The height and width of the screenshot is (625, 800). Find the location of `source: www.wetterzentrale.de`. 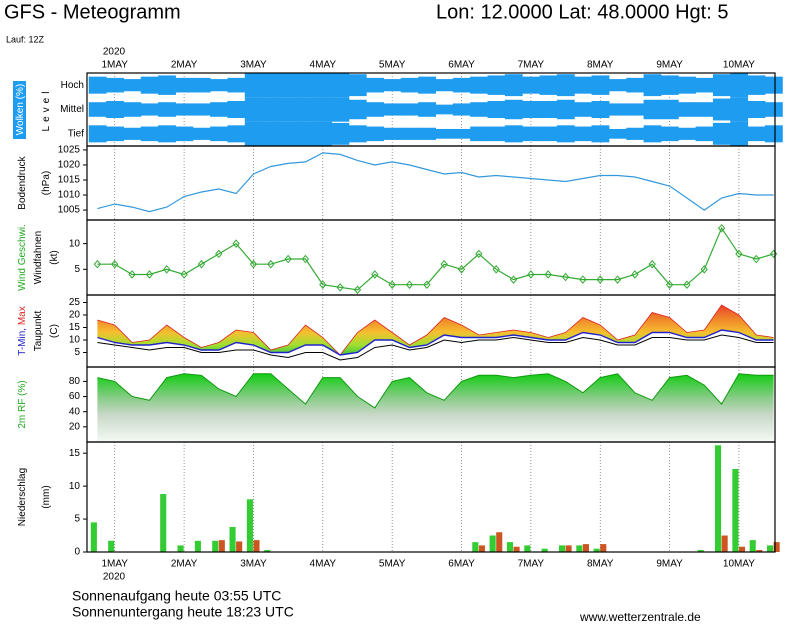

source: www.wetterzentrale.de is located at coordinates (640, 617).